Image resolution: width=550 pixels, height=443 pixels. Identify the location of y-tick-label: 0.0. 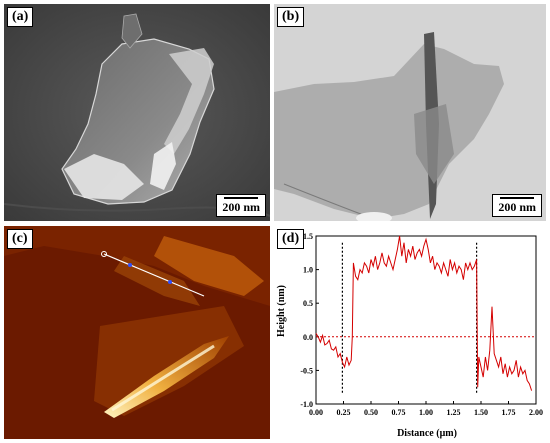
(308, 337).